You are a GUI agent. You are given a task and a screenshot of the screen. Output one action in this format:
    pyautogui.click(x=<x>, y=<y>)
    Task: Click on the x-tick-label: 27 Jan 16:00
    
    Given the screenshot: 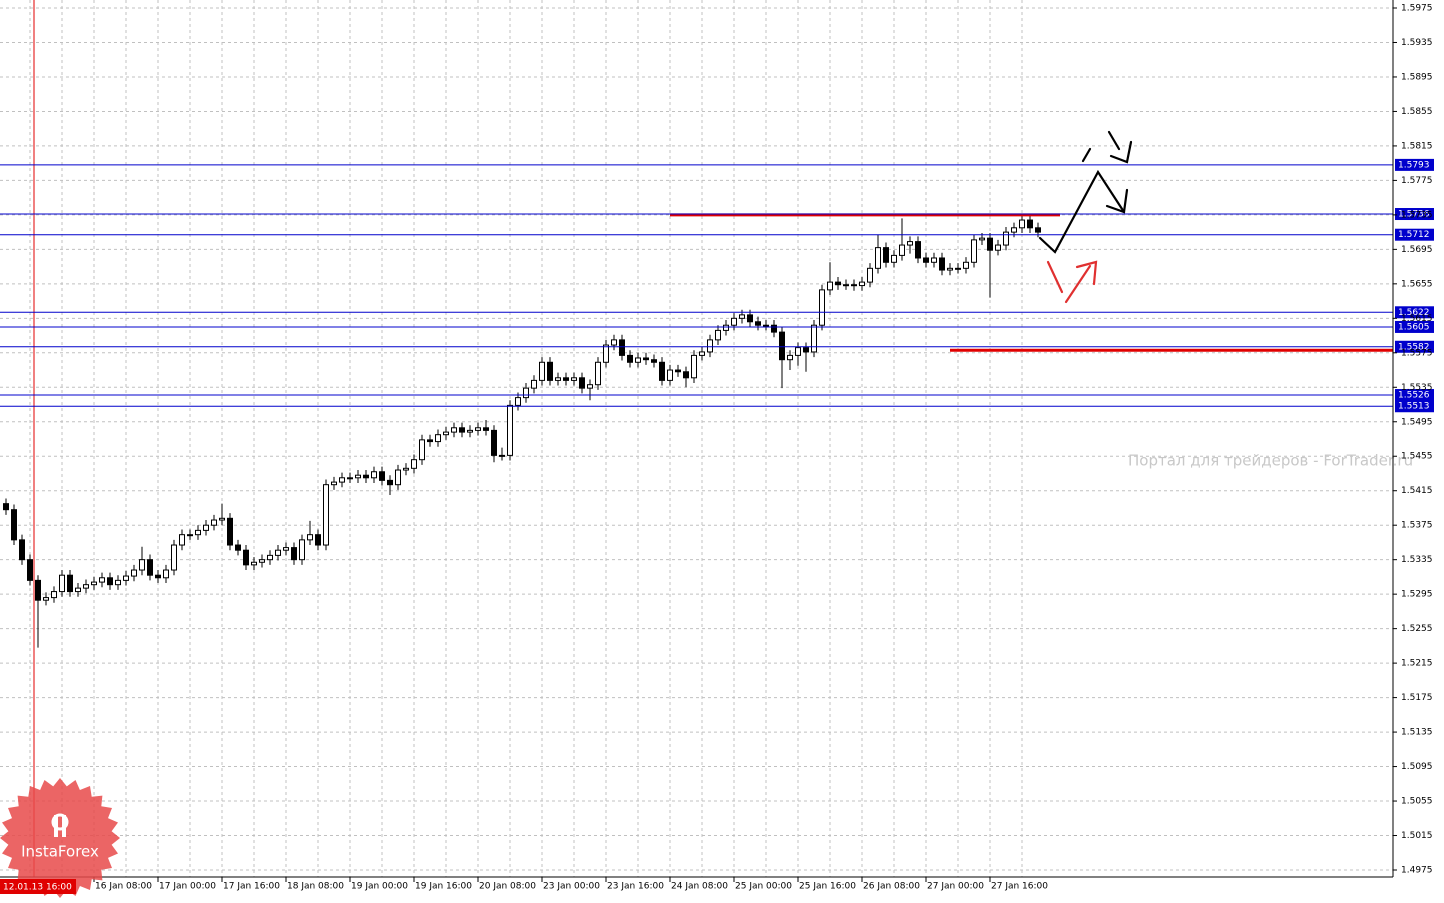 What is the action you would take?
    pyautogui.click(x=1019, y=887)
    